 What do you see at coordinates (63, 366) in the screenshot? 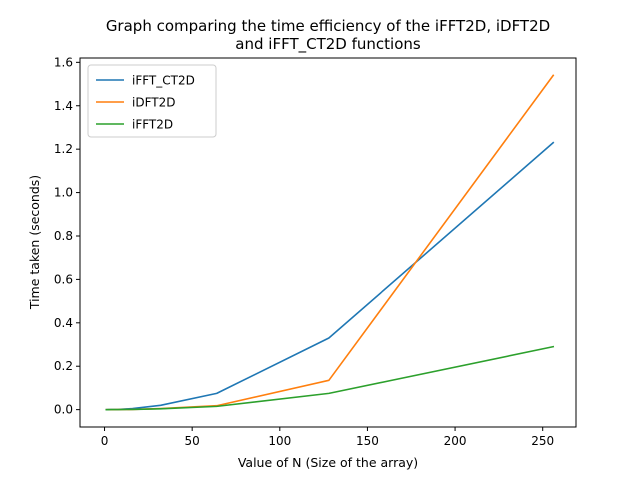
I see `y-tick-label: 0.2` at bounding box center [63, 366].